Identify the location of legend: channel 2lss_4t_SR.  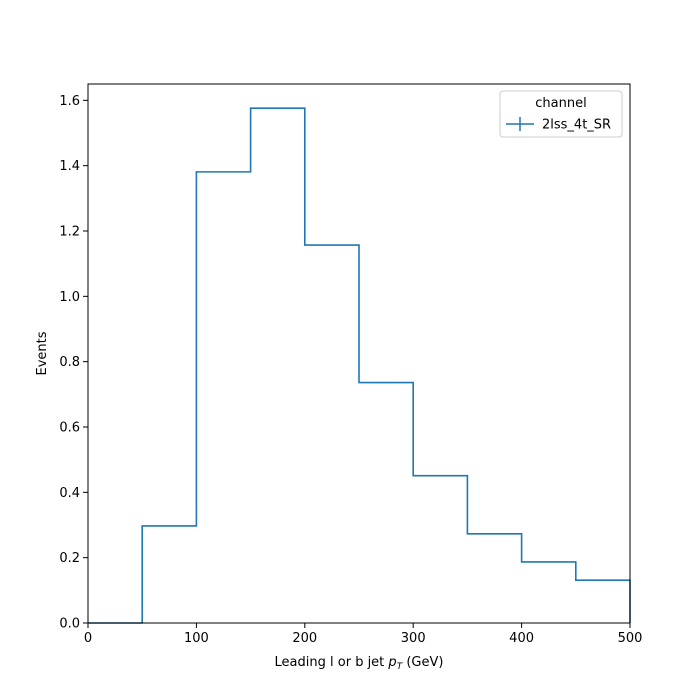
(561, 114).